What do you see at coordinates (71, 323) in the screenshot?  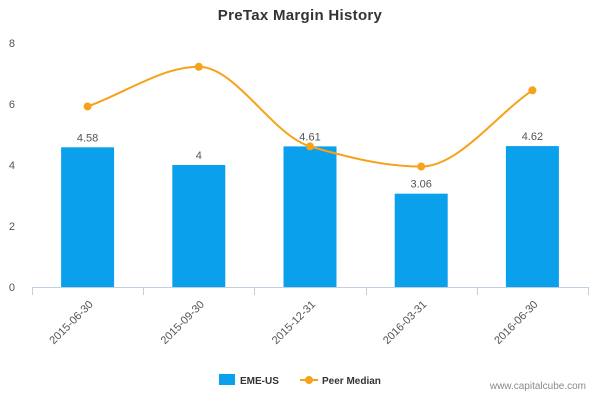 I see `x-tick-label: 2015-06-30` at bounding box center [71, 323].